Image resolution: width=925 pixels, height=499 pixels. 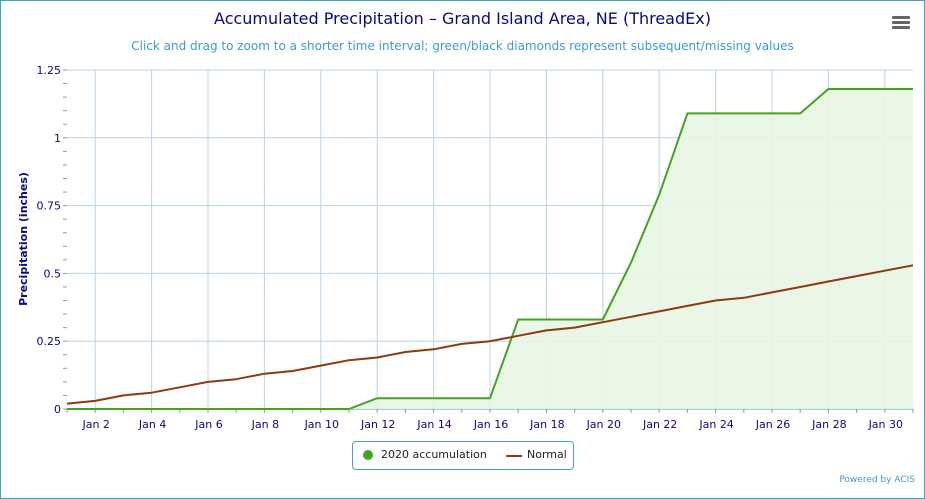 What do you see at coordinates (208, 424) in the screenshot?
I see `x-tick-label: Jan 6` at bounding box center [208, 424].